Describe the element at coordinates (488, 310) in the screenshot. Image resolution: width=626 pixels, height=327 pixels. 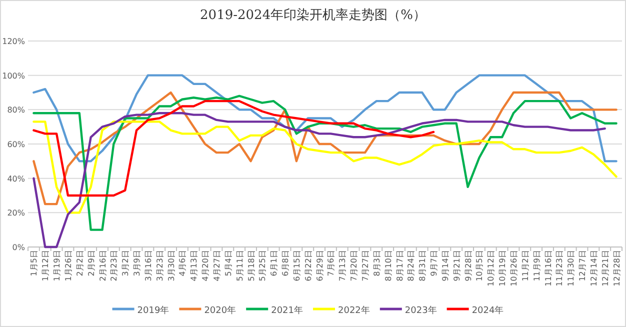
I see `legend-label: 2024年` at that location.